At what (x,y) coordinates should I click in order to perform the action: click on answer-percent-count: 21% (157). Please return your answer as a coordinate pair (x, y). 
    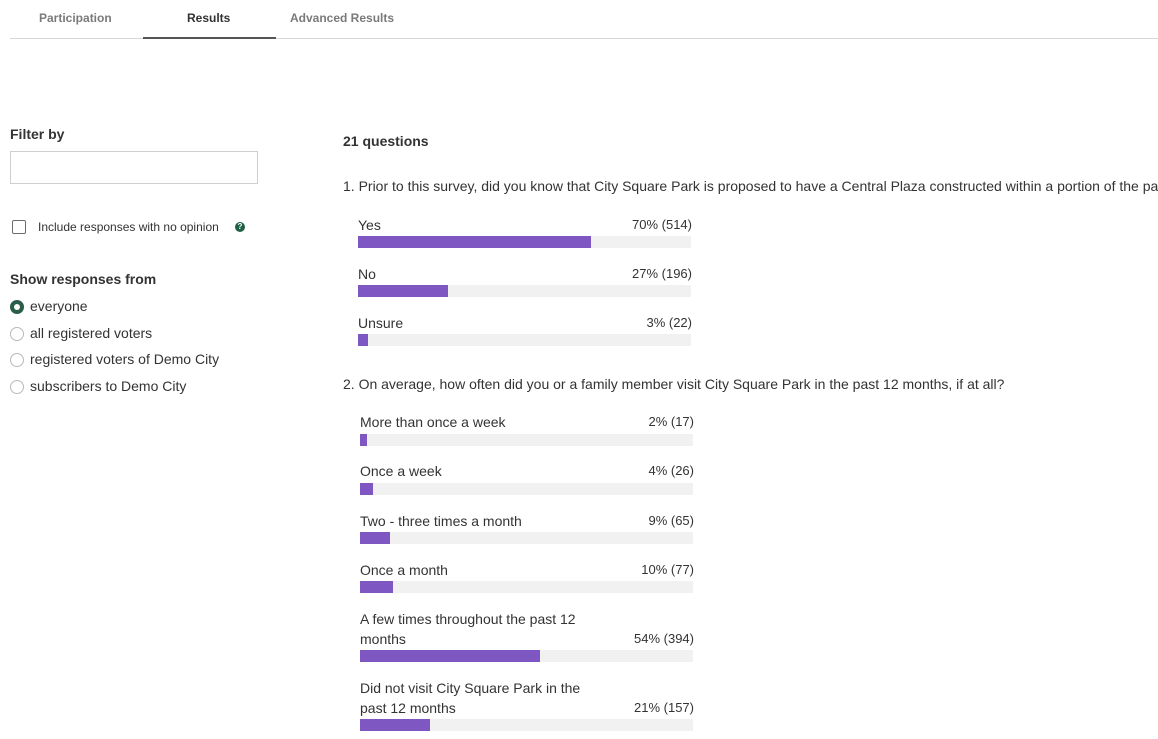
    Looking at the image, I should click on (664, 707).